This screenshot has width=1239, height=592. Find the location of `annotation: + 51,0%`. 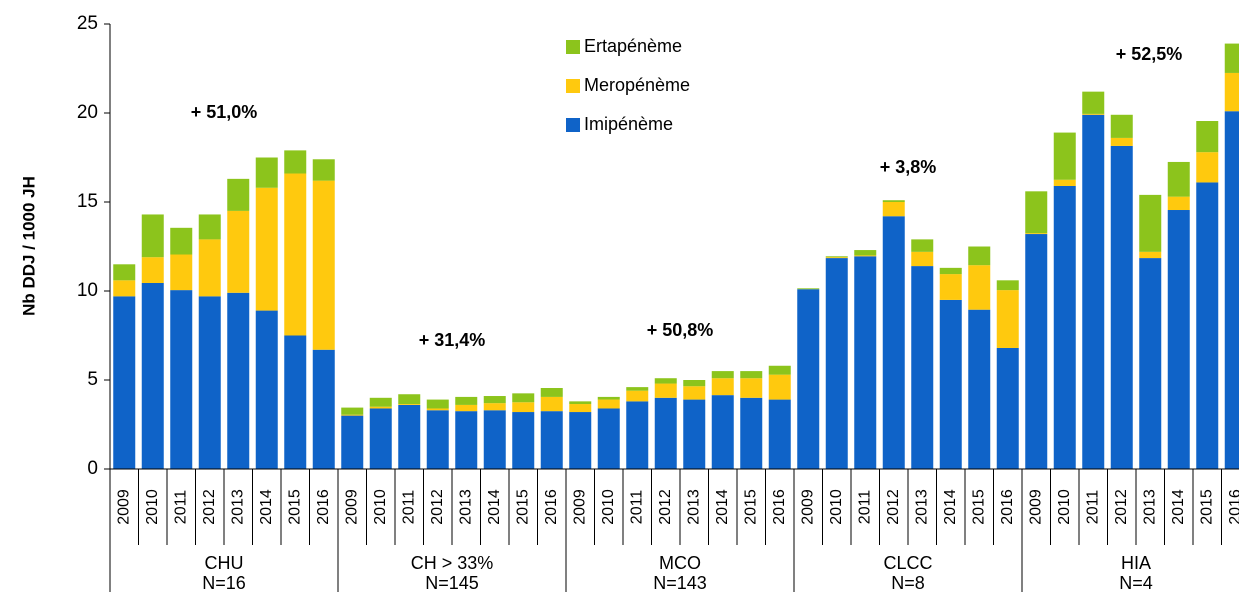

annotation: + 51,0% is located at coordinates (224, 112).